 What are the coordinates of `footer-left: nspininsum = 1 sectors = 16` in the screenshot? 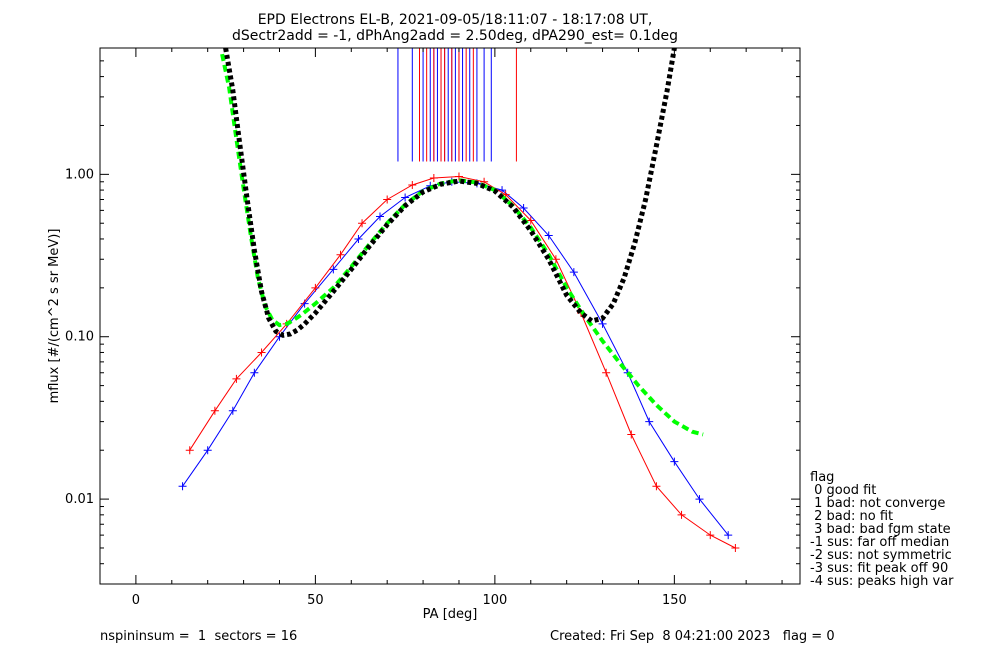 It's located at (198, 636).